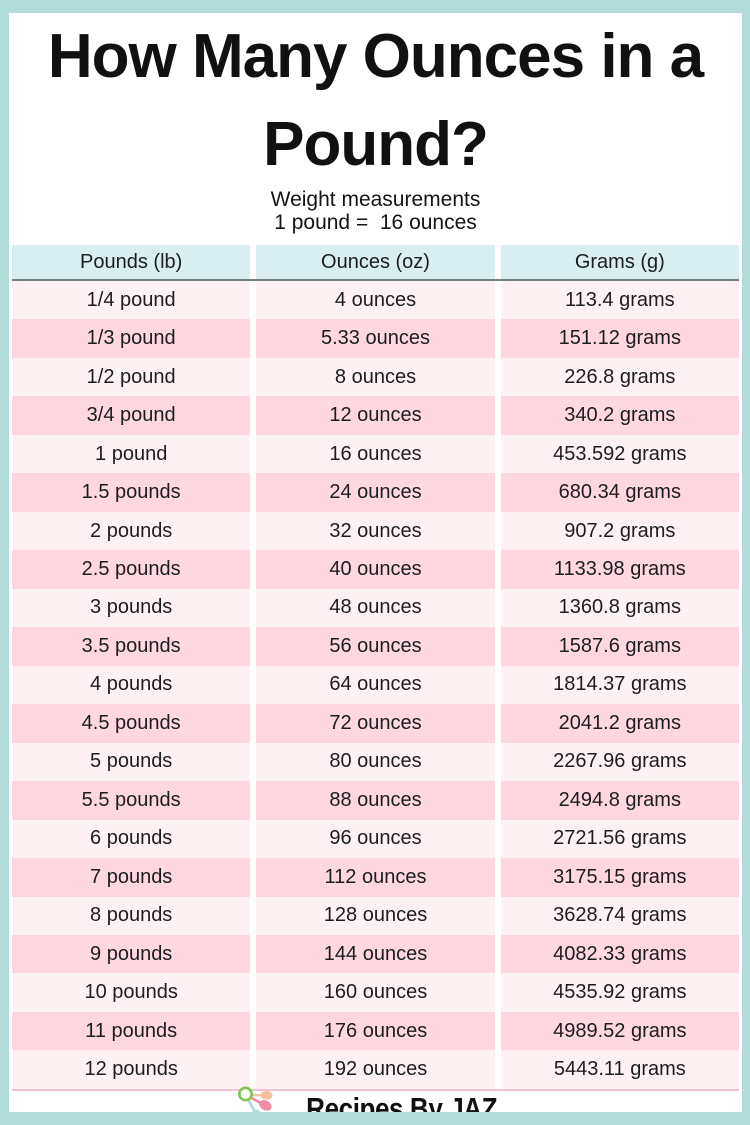 The height and width of the screenshot is (1125, 750). I want to click on subtitle-conversion-rule: 1 pound = 16 ounces, so click(375, 222).